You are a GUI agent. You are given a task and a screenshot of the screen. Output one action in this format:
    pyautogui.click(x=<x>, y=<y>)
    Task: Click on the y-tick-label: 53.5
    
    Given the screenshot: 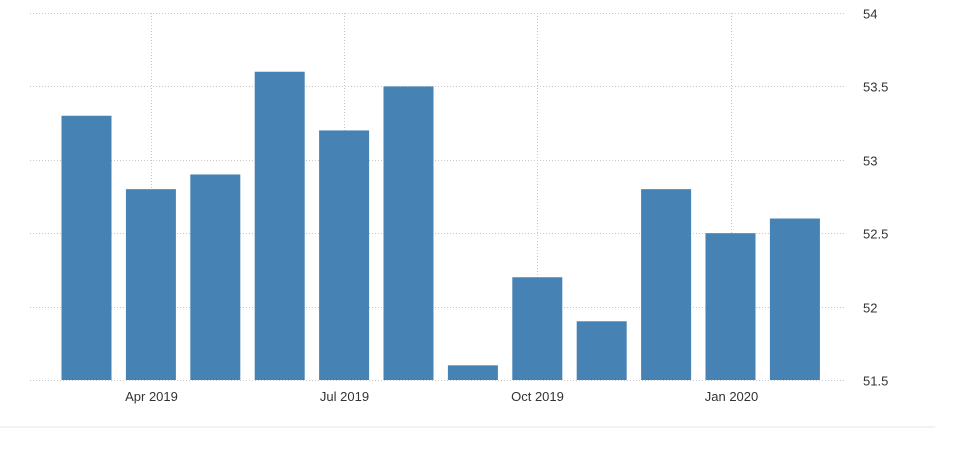 What is the action you would take?
    pyautogui.click(x=875, y=87)
    